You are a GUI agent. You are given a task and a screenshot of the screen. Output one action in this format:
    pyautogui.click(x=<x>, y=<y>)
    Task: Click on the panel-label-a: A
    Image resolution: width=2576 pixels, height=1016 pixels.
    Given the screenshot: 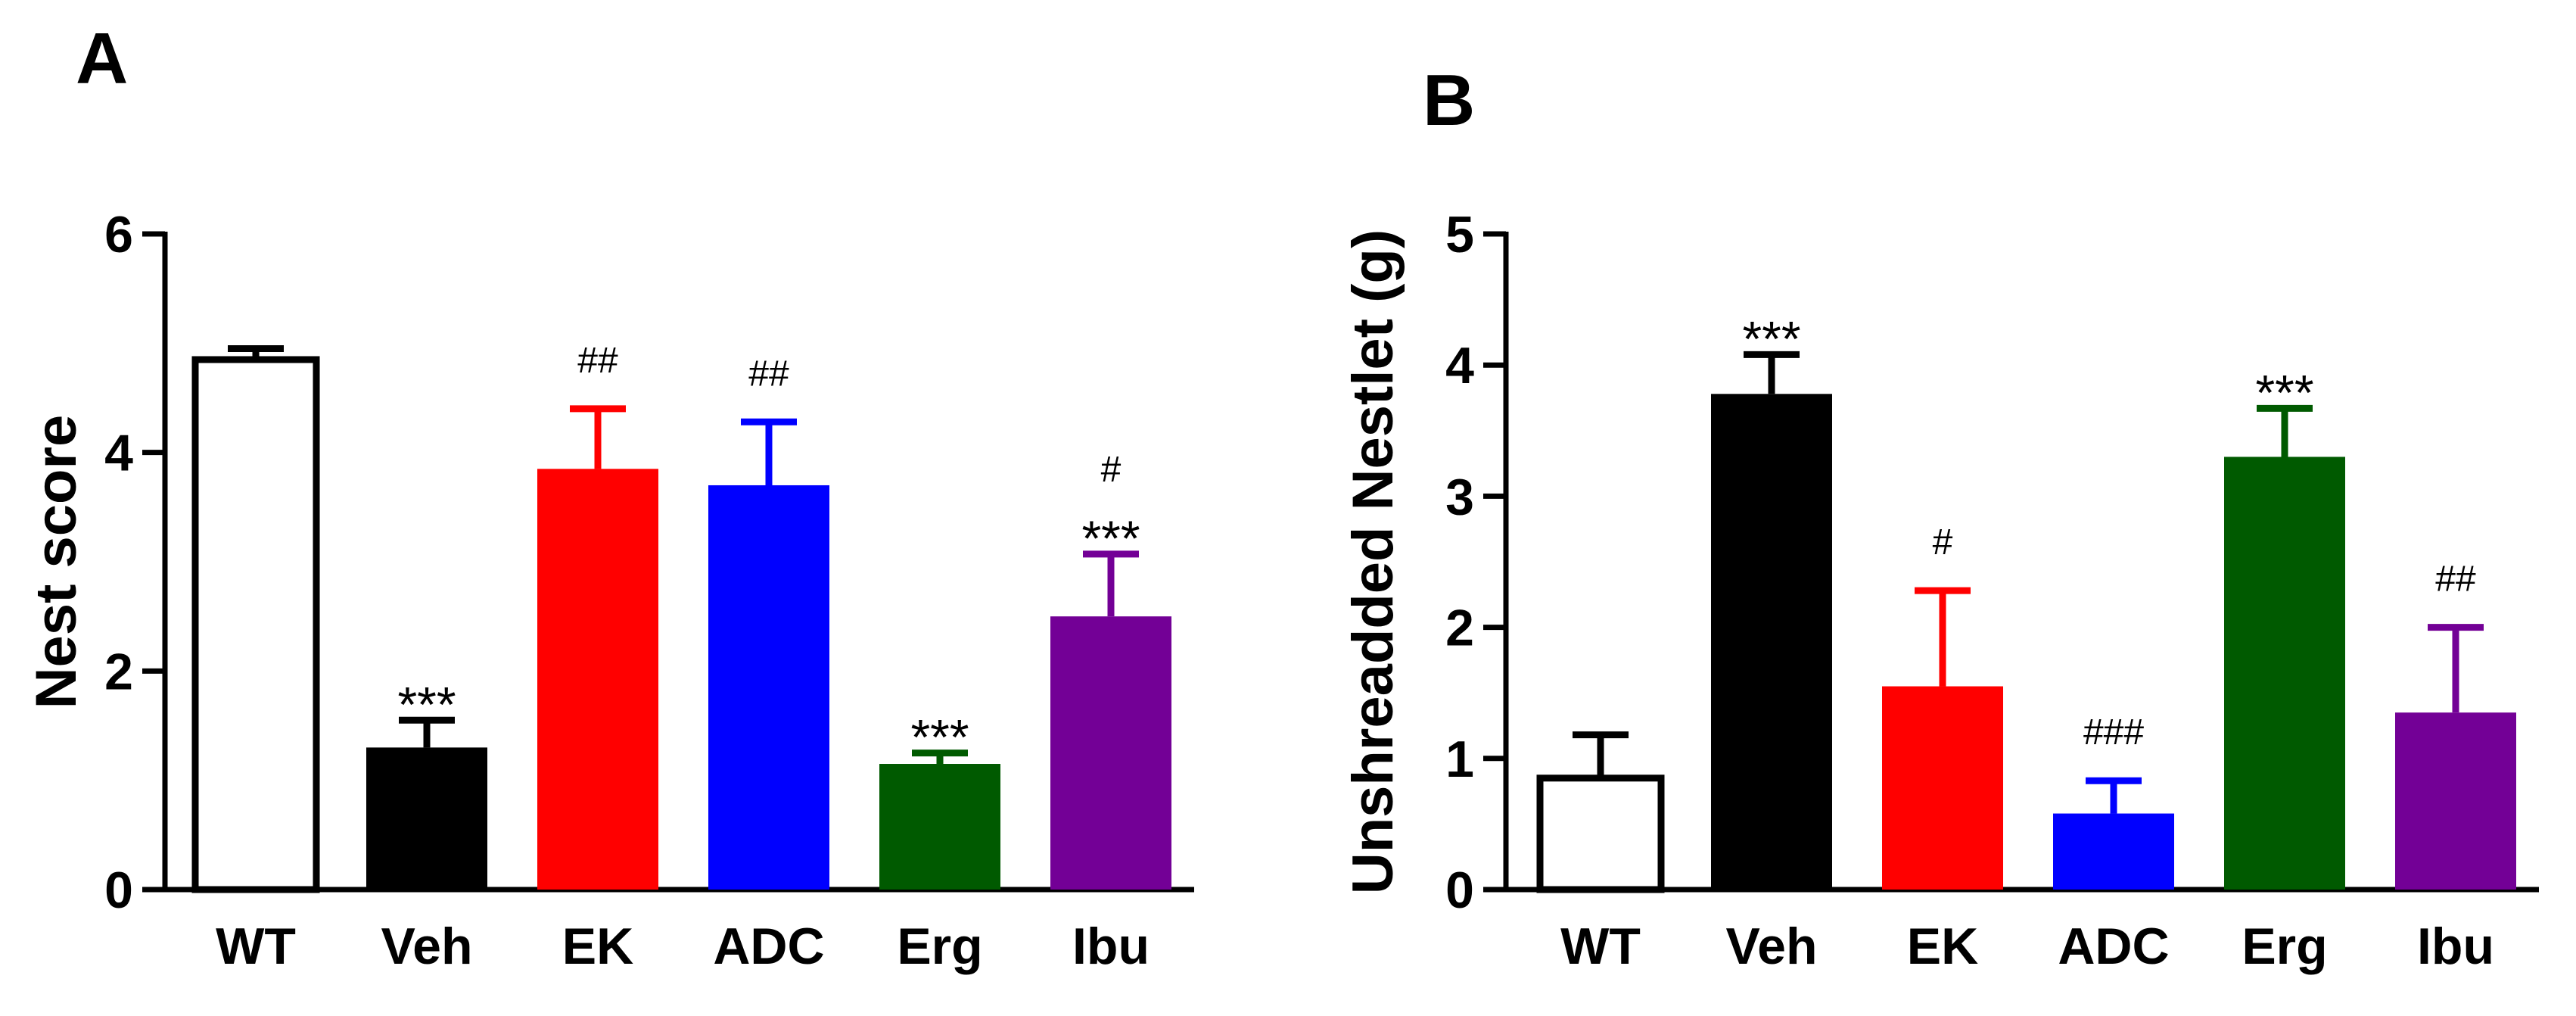 What is the action you would take?
    pyautogui.click(x=102, y=59)
    